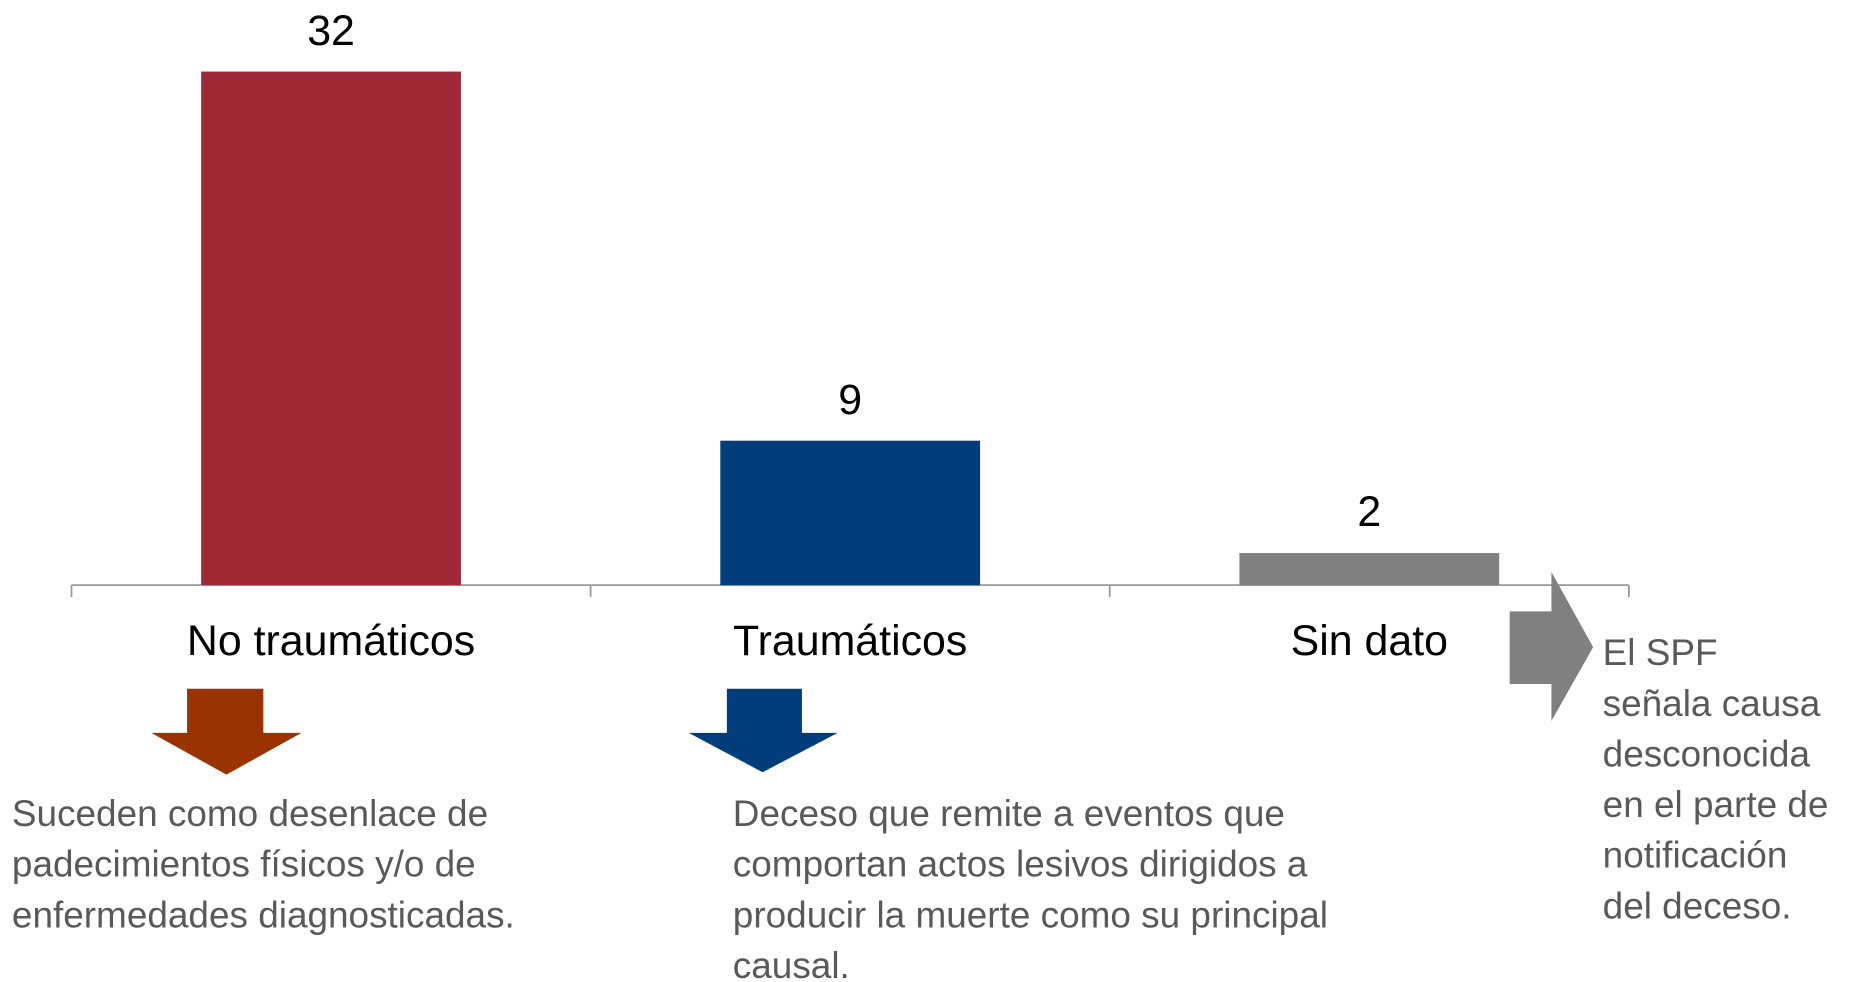 This screenshot has height=982, width=1866. What do you see at coordinates (850, 641) in the screenshot?
I see `x-tick-label: Traumáticos` at bounding box center [850, 641].